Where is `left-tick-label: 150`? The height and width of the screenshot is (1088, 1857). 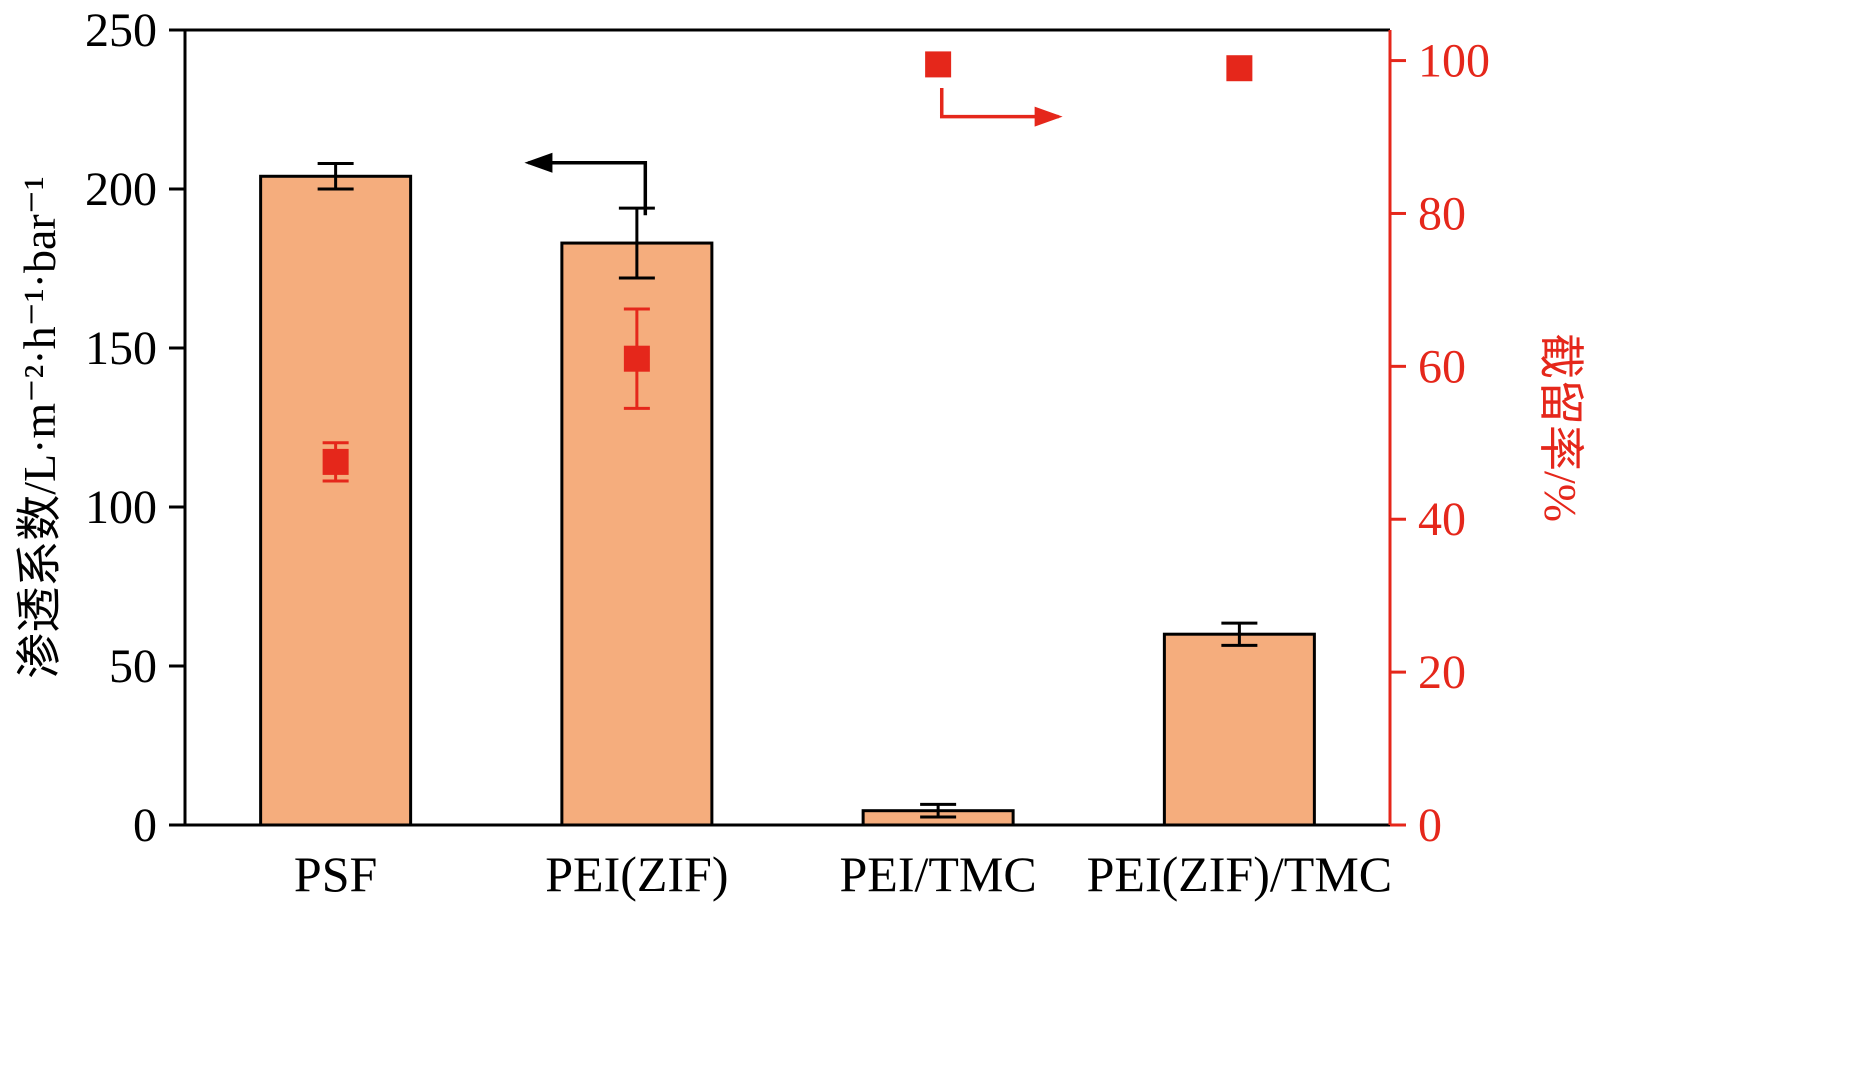 left-tick-label: 150 is located at coordinates (121, 348).